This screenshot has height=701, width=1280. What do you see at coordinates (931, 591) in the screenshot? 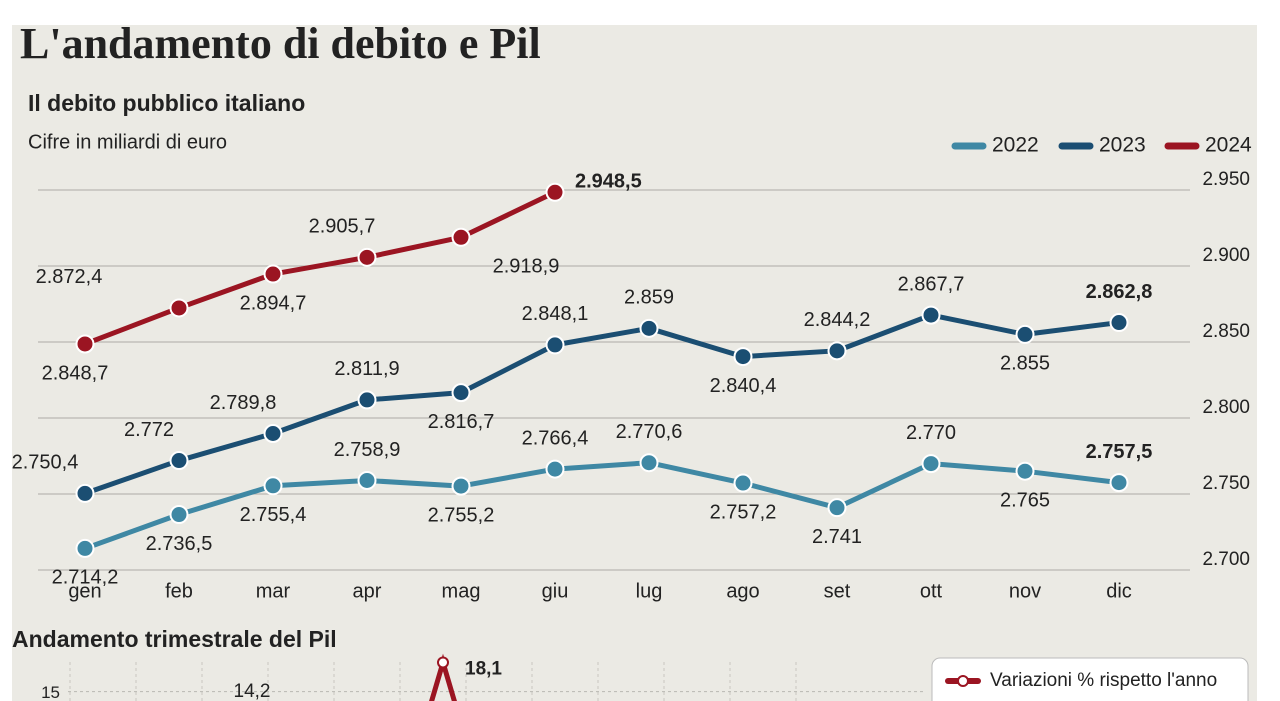
I see `x-tick-label: ott` at bounding box center [931, 591].